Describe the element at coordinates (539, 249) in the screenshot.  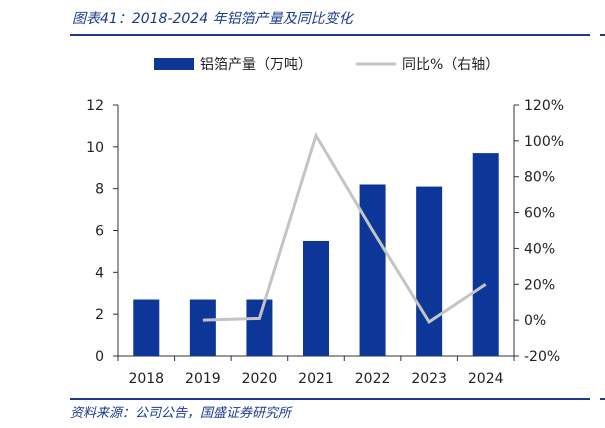
I see `y-right-tick-label: 40%` at that location.